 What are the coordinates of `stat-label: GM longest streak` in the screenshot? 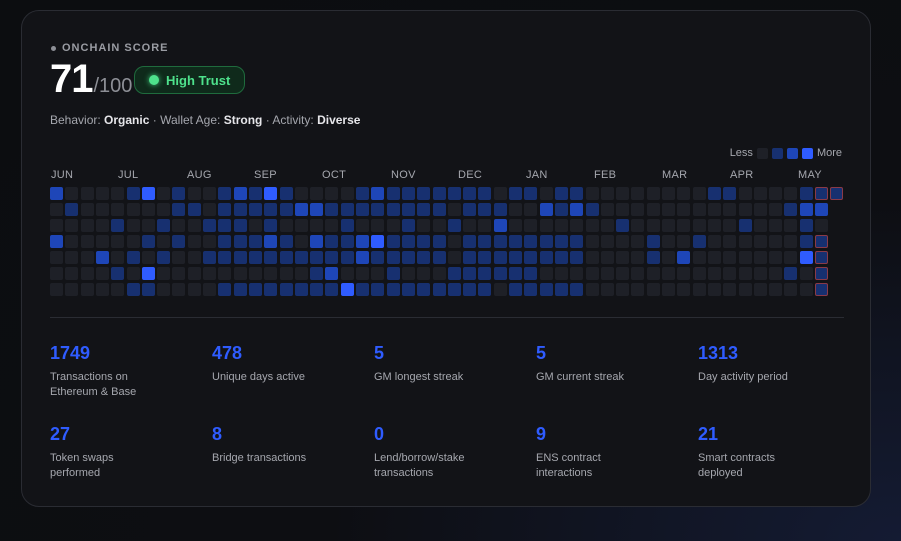 It's located at (419, 377).